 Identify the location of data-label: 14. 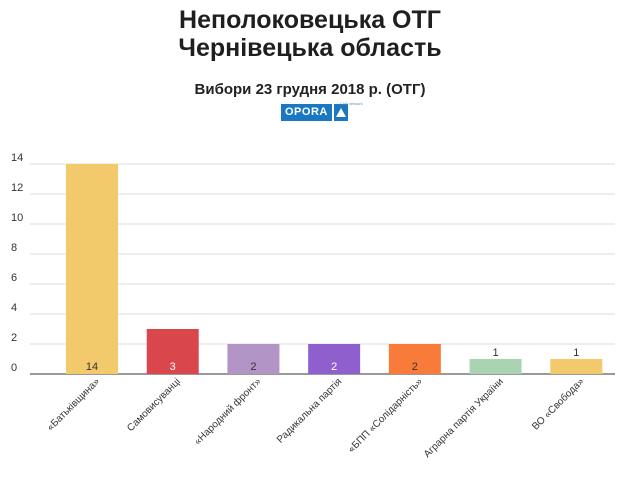
(92, 367).